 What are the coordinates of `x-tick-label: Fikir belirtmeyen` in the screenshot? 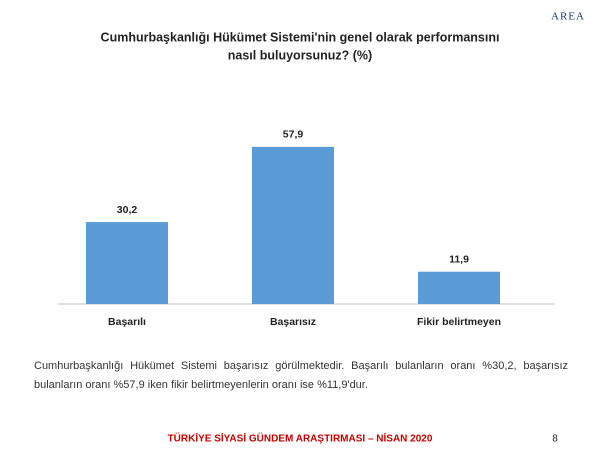 It's located at (459, 322).